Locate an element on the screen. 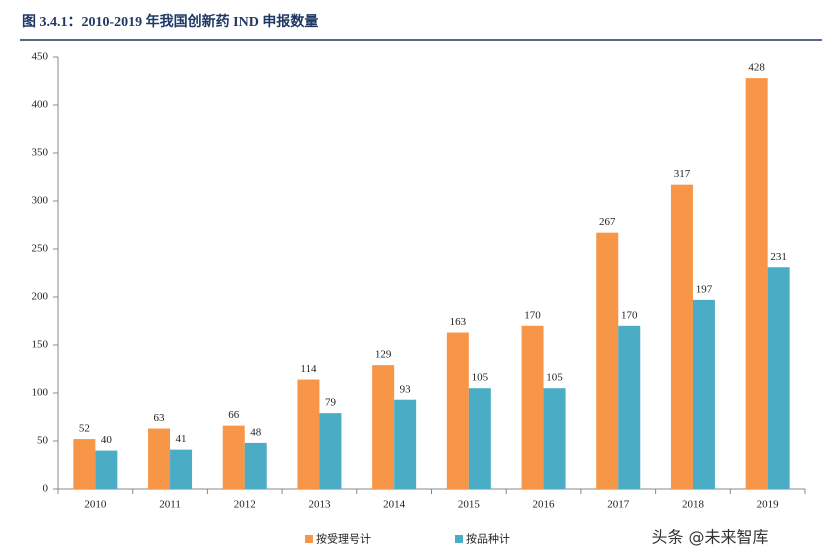 This screenshot has height=556, width=833. y-tick-label: 450 is located at coordinates (40, 57).